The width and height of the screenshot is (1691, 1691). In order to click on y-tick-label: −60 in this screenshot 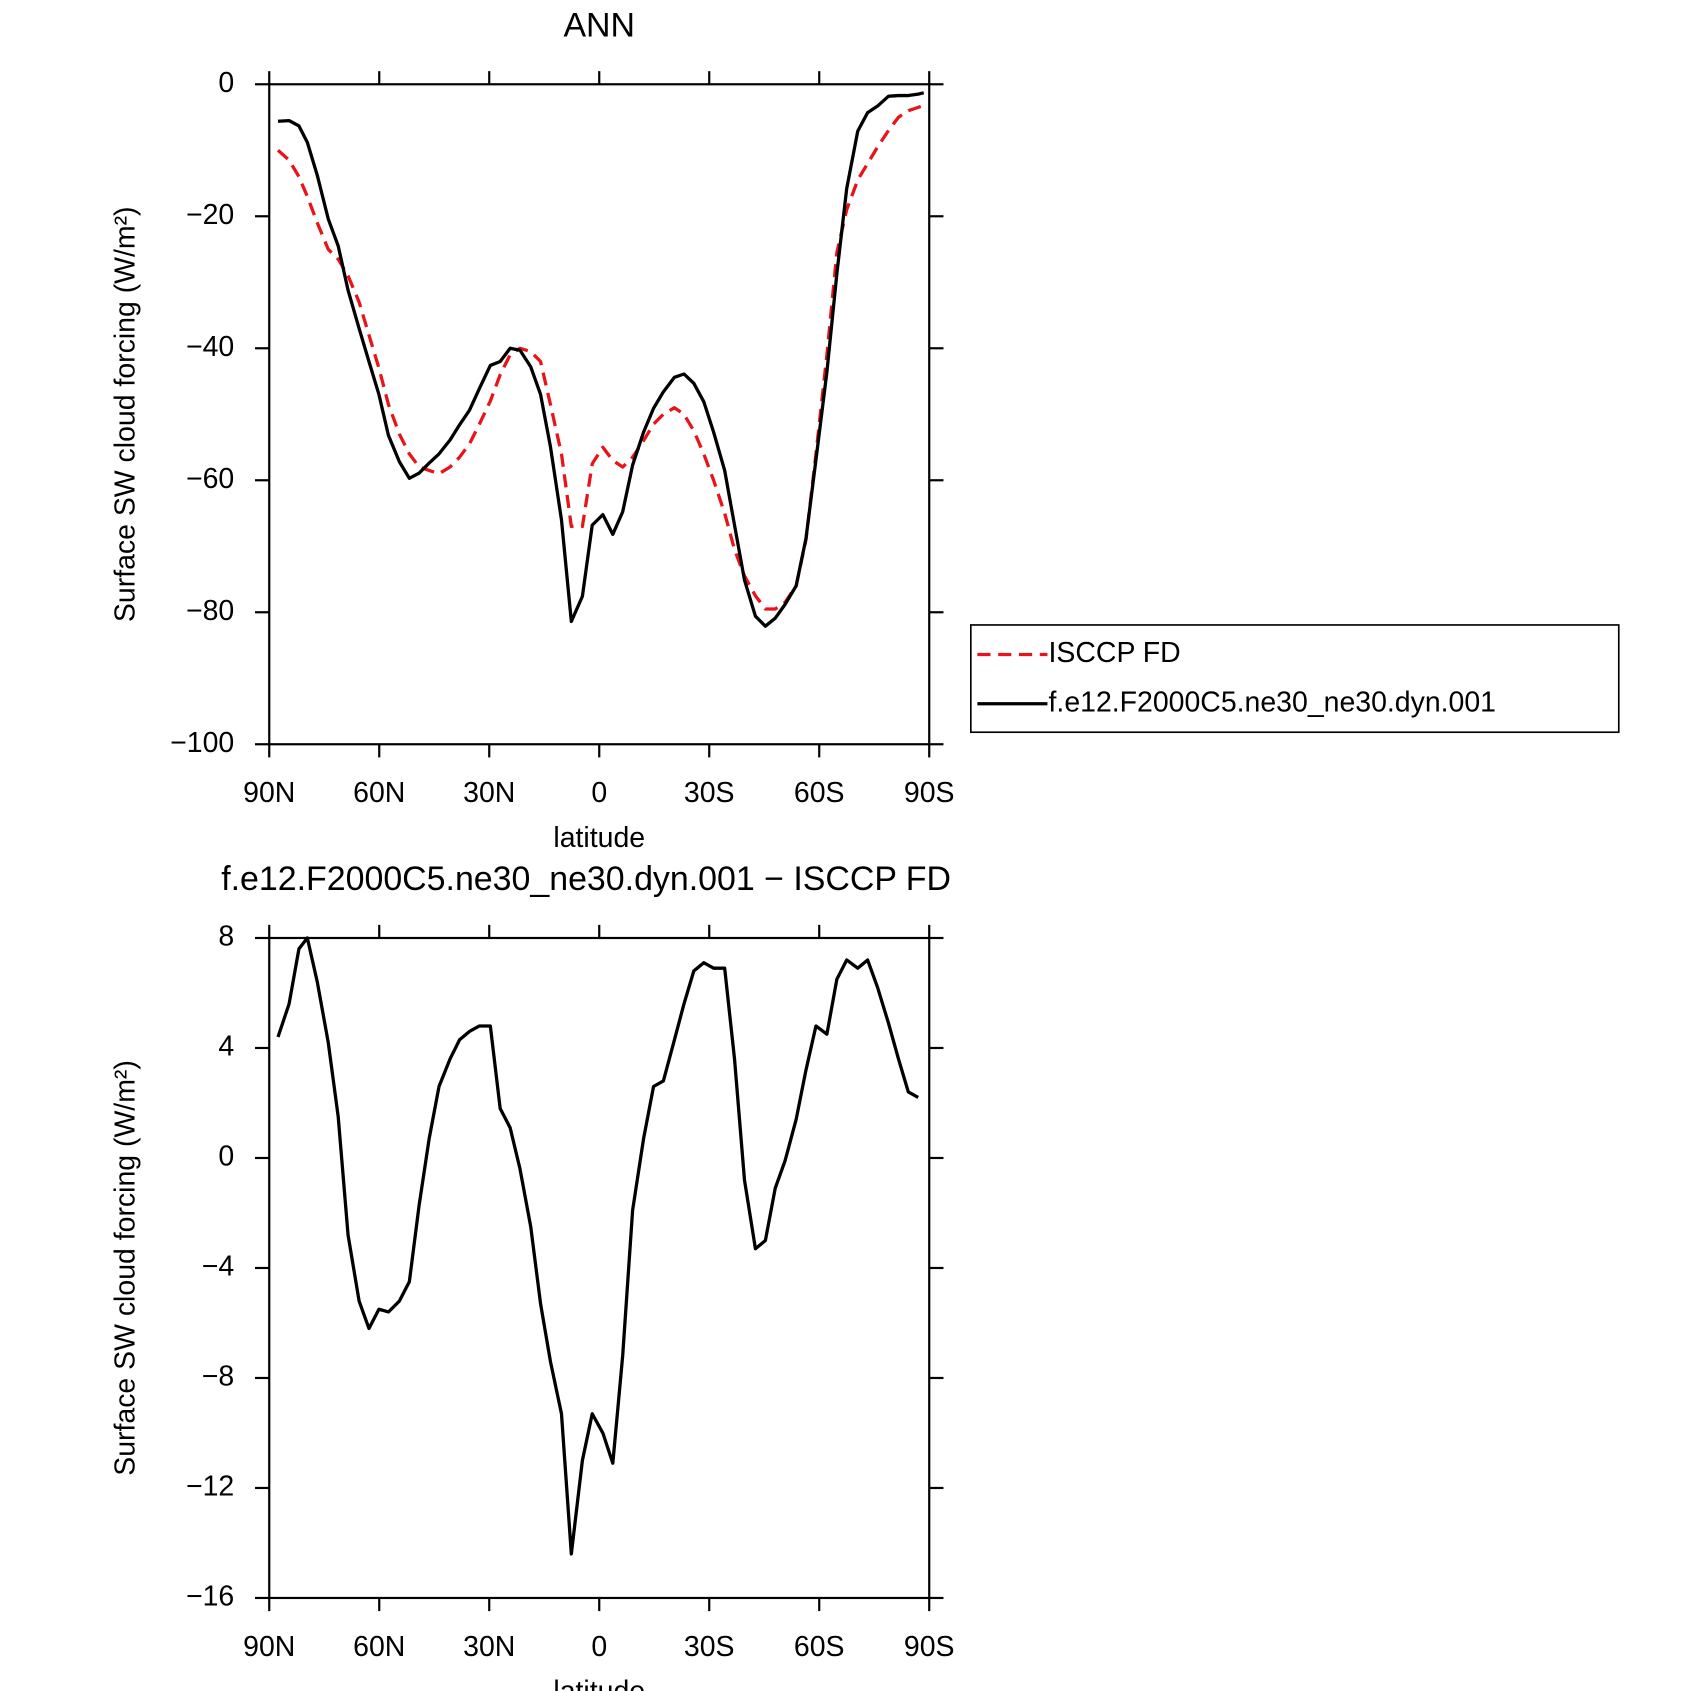, I will do `click(210, 479)`.